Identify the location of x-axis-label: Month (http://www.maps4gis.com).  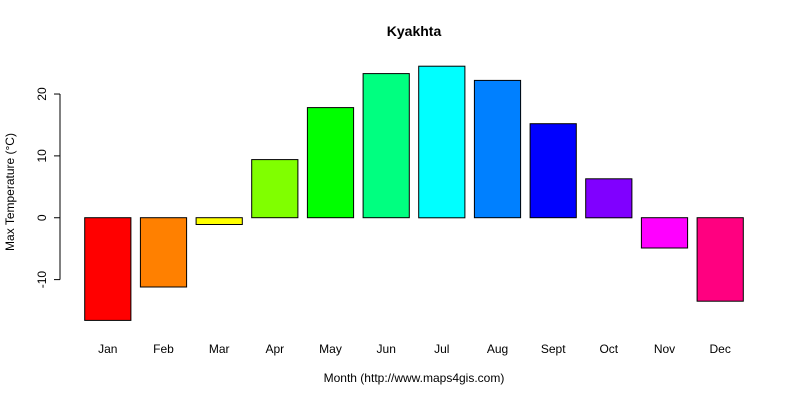
(414, 378).